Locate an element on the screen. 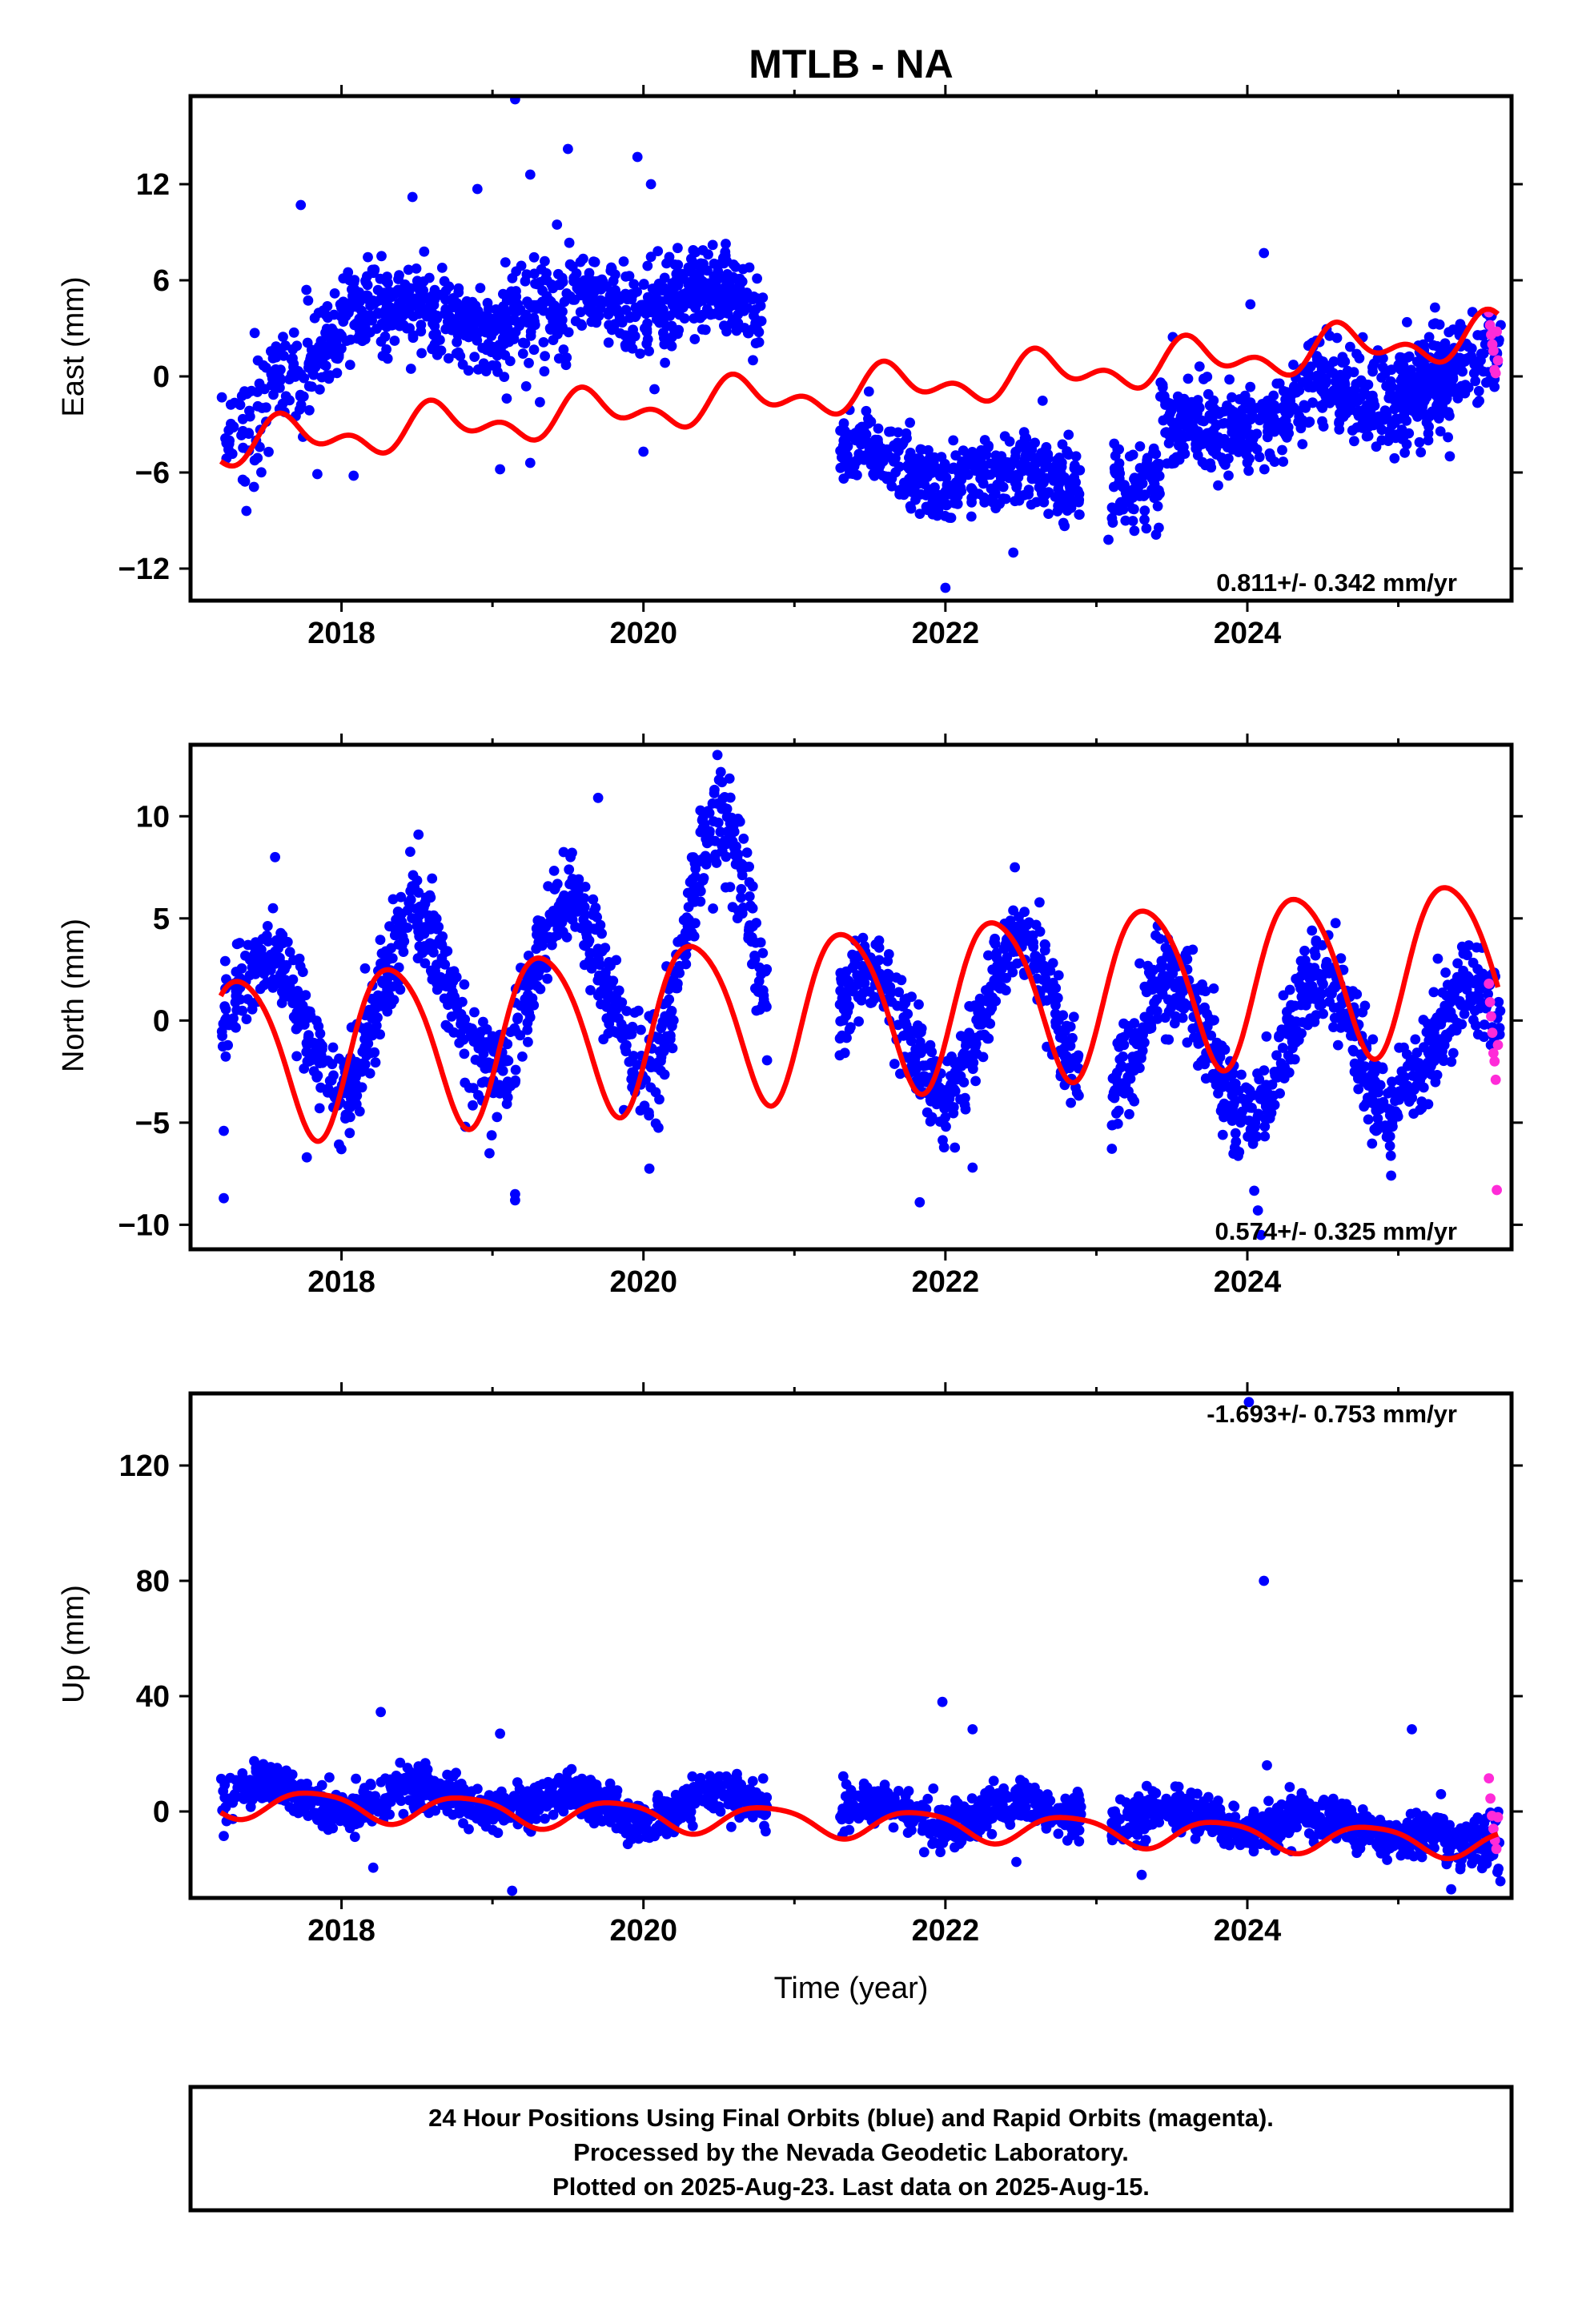 The image size is (1582, 2324). north-x-tick-label: 2020 is located at coordinates (643, 1282).